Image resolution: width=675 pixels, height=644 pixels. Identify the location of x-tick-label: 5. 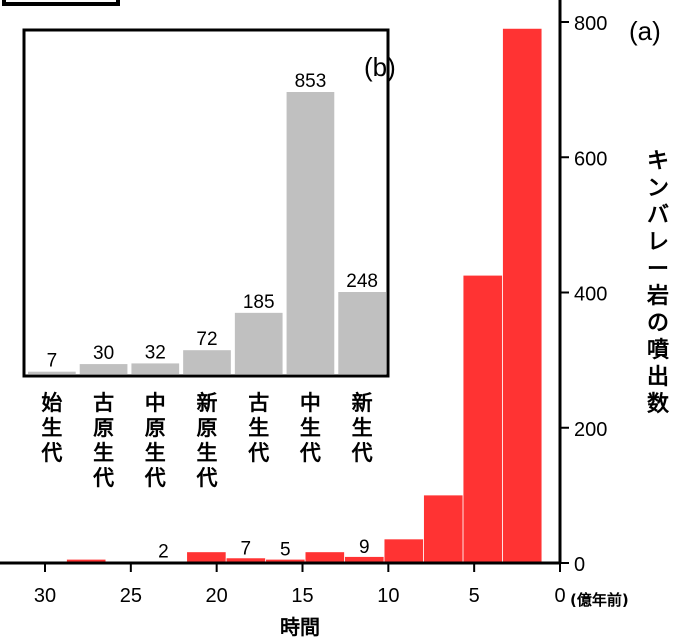
(474, 596).